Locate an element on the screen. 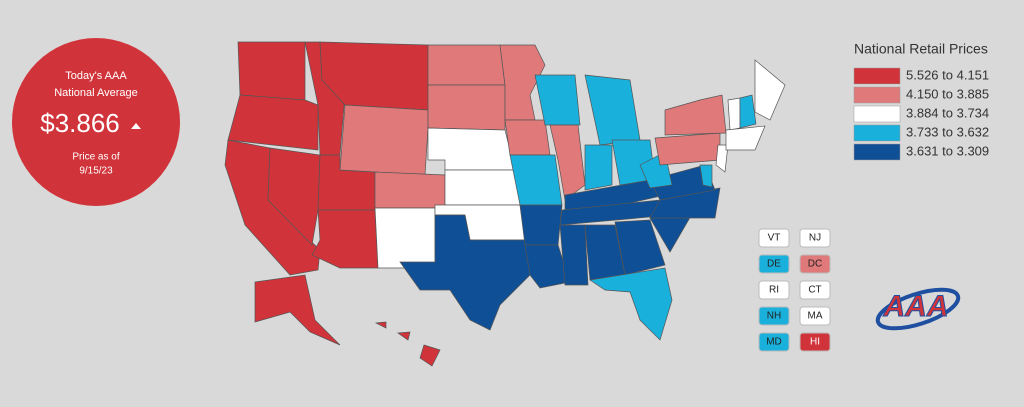  box-label: NJ is located at coordinates (815, 238).